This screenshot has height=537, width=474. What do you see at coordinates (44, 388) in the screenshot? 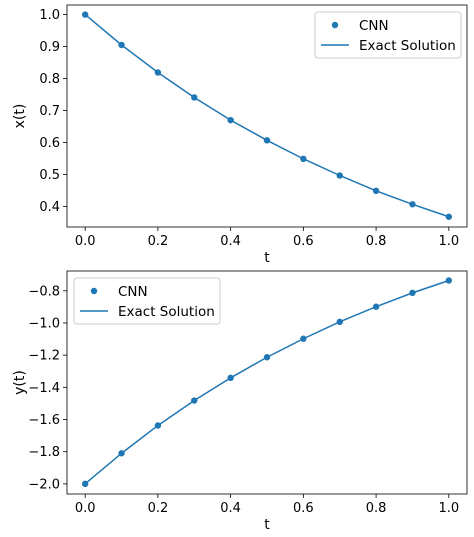
I see `y-tick-label: −1.4` at bounding box center [44, 388].